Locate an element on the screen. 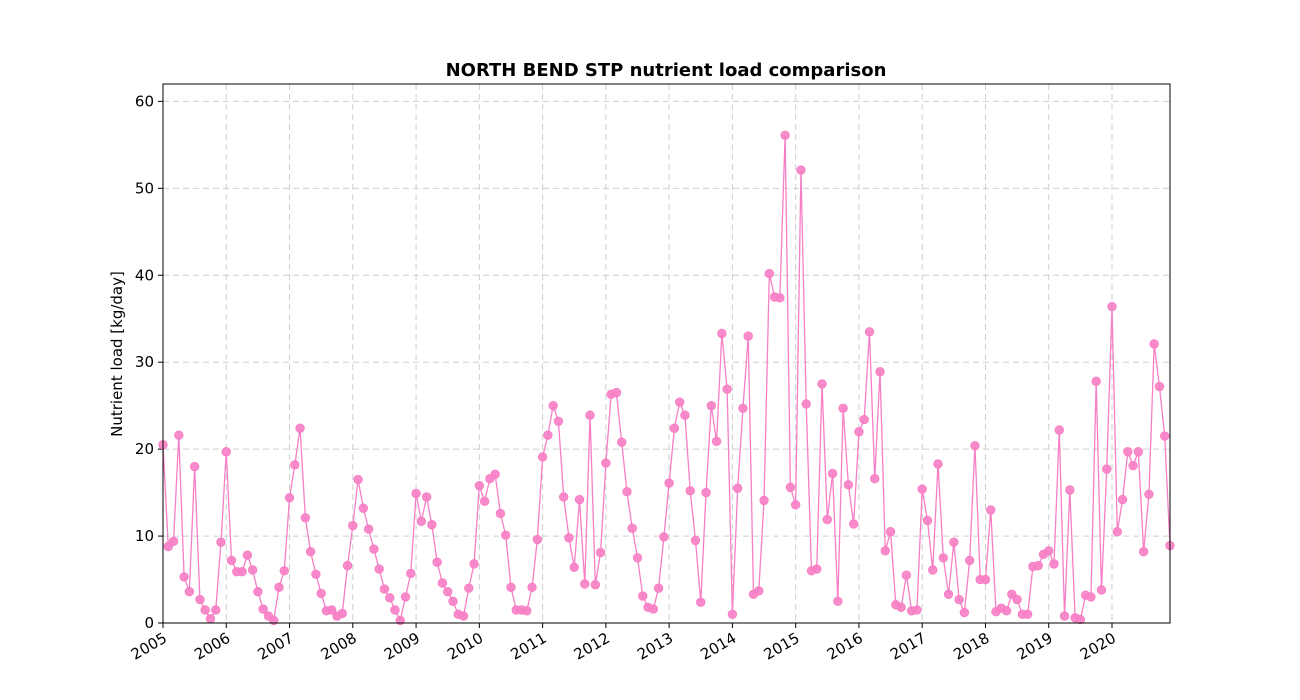 This screenshot has height=700, width=1300. chart-title: NORTH BEND STP nutrient load comparison is located at coordinates (666, 70).